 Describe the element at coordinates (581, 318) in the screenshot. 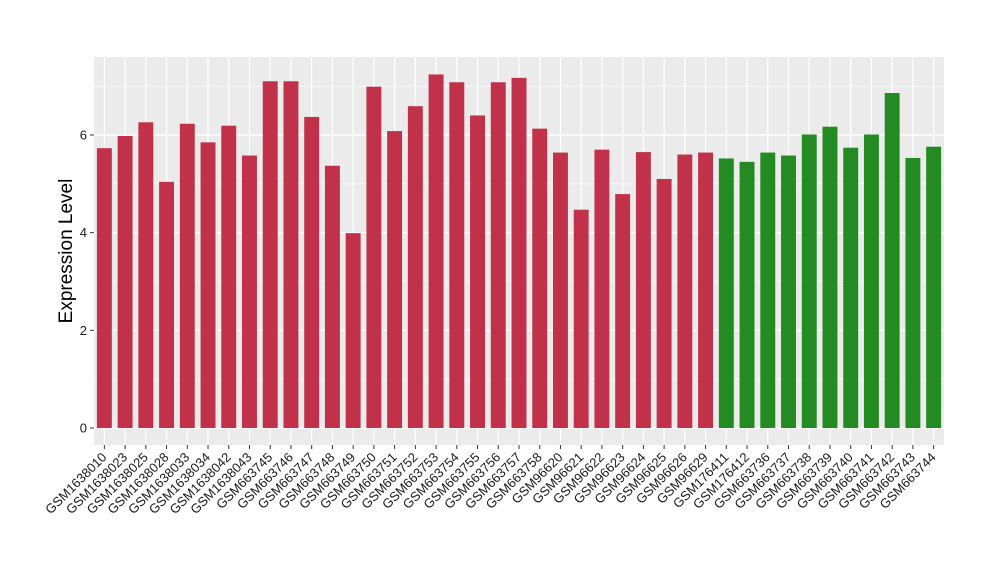

I see `bar-GSM96621` at that location.